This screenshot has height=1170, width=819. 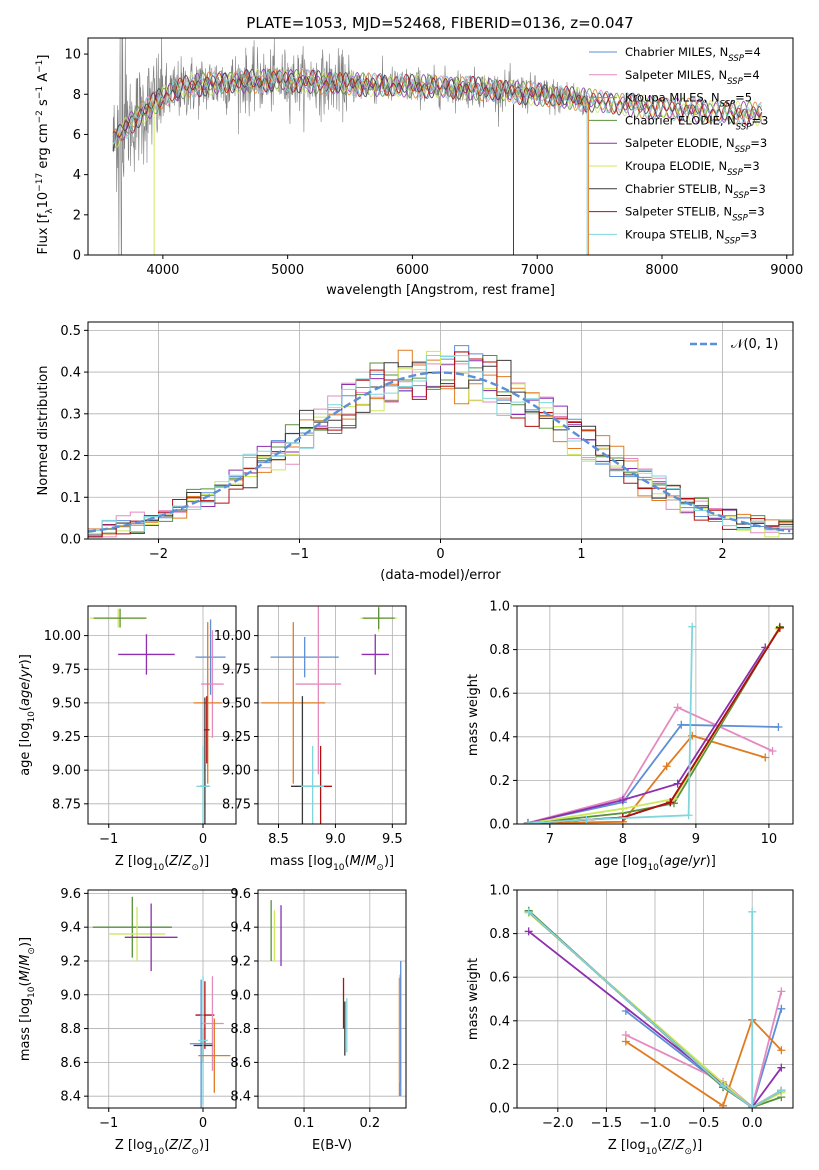 What do you see at coordinates (437, 107) in the screenshot?
I see `model-spectrum-line` at bounding box center [437, 107].